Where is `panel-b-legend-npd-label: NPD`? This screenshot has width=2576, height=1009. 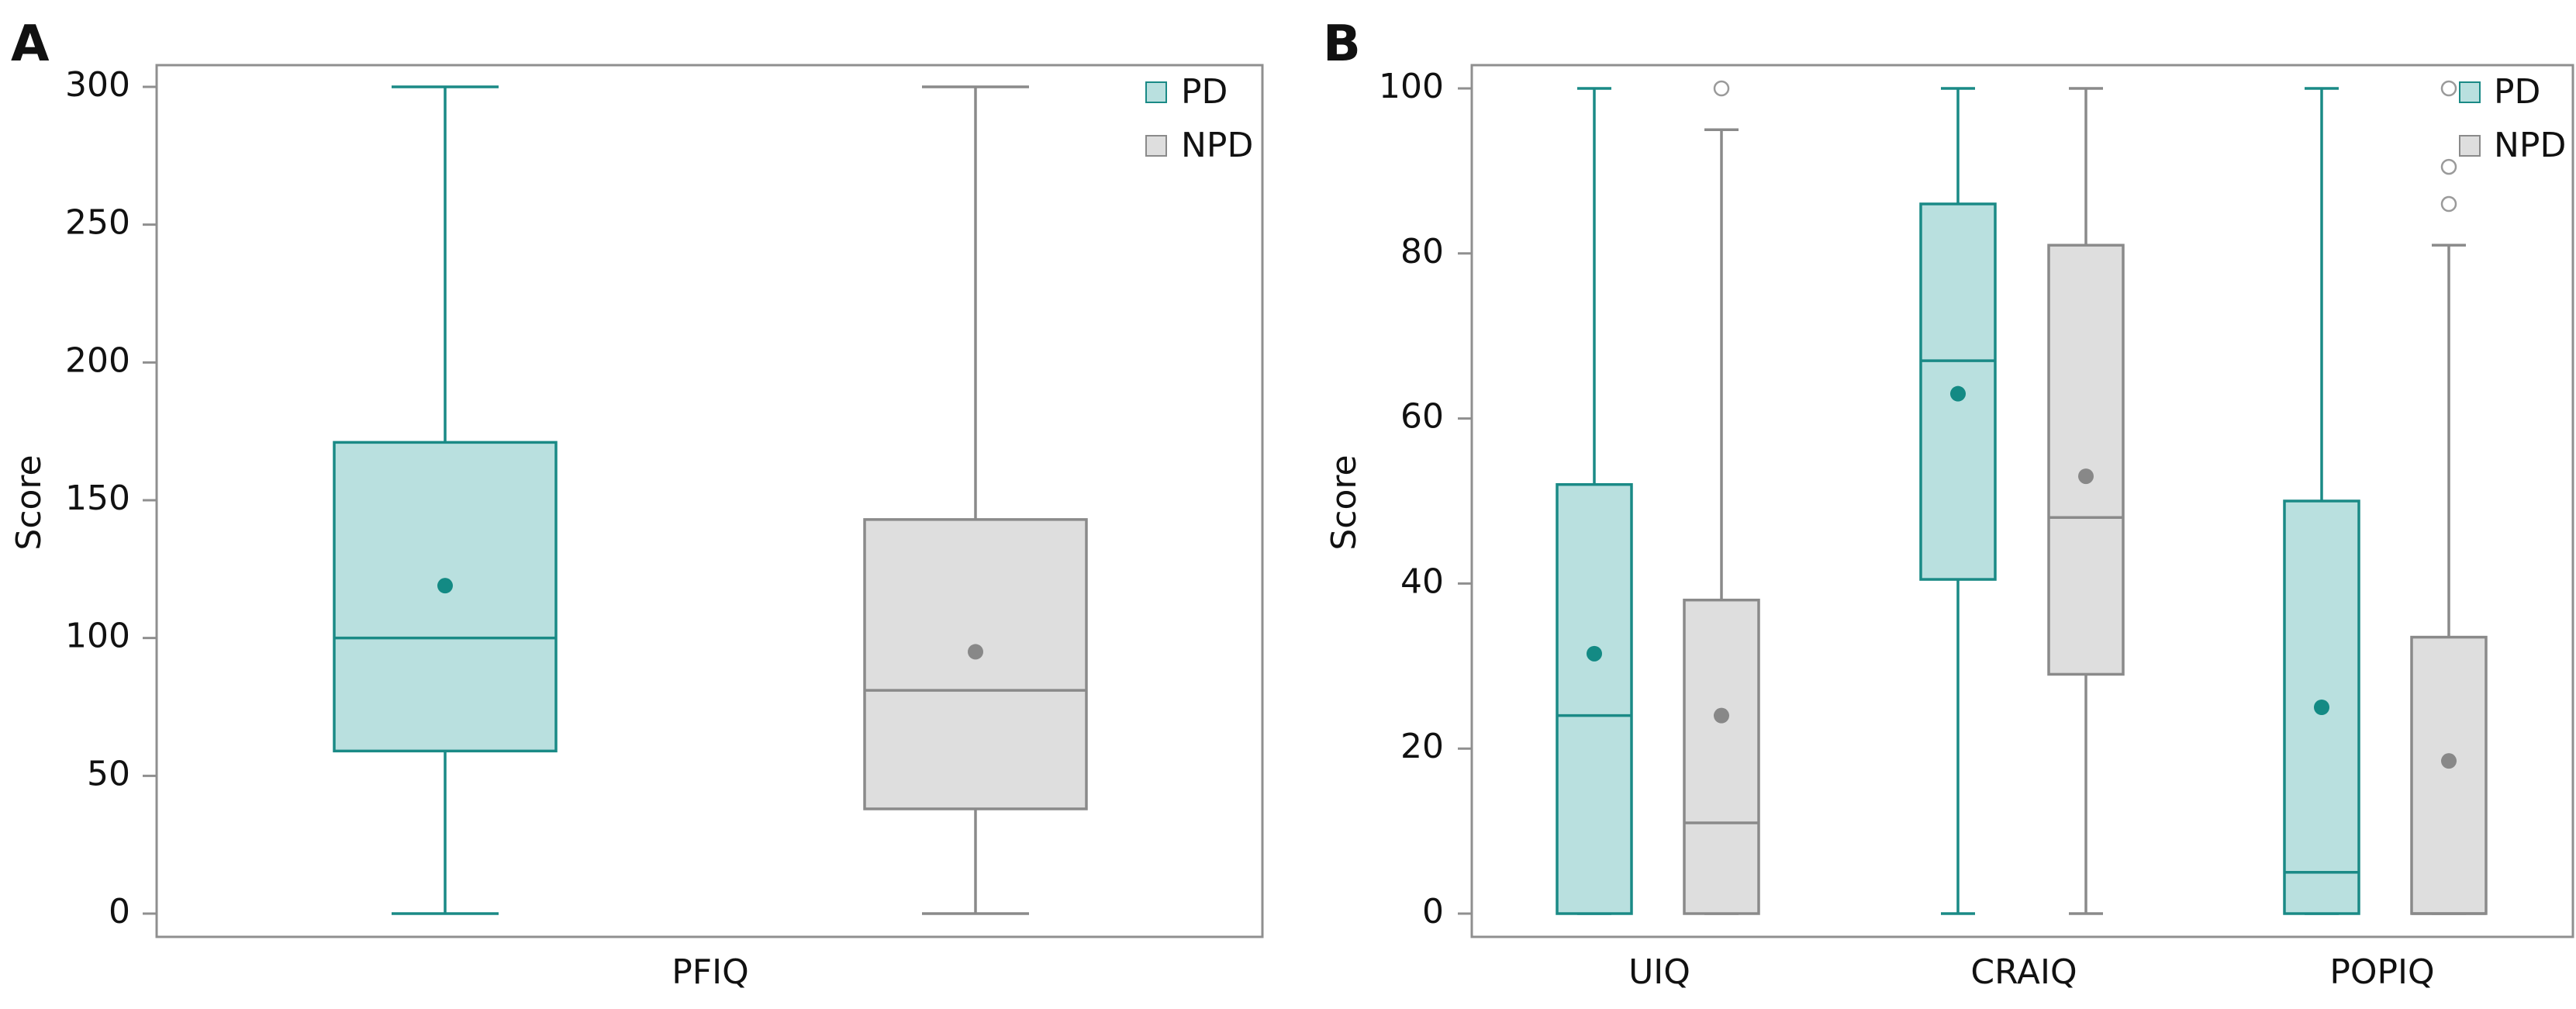 panel-b-legend-npd-label: NPD is located at coordinates (2530, 146).